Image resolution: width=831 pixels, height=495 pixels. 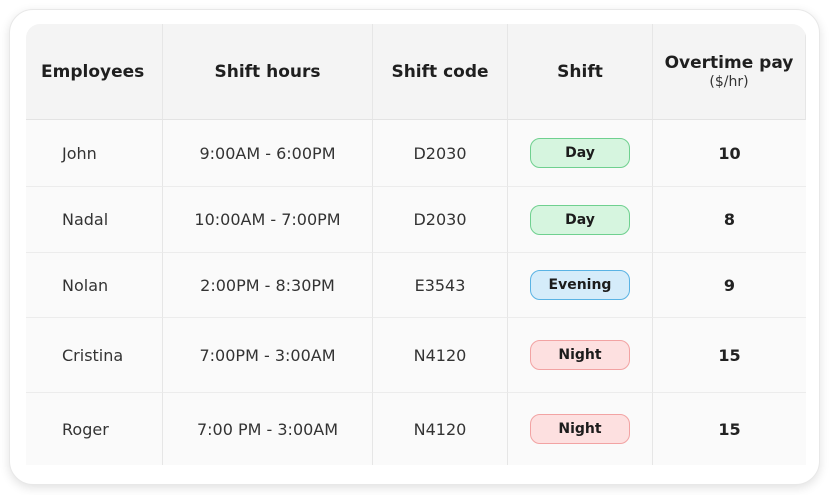 I want to click on overtime-pay: 9, so click(x=729, y=285).